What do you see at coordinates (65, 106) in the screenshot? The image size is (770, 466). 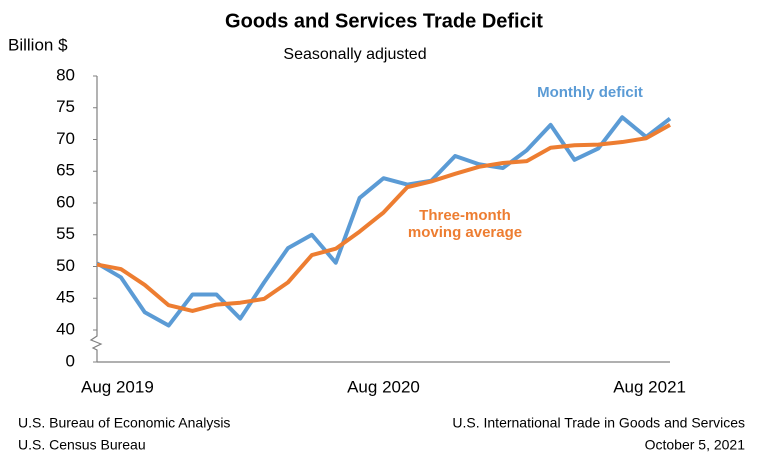 I see `y-tick-label: 75` at bounding box center [65, 106].